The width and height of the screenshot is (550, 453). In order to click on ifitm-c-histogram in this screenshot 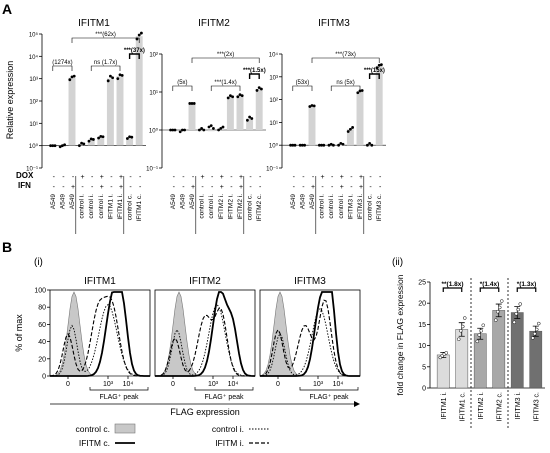, I will do `click(310, 334)`.